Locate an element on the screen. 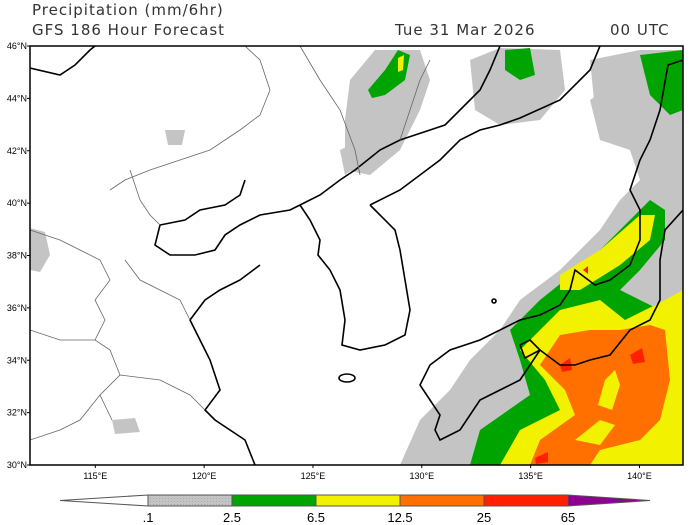  chart-subtitle: GFS 186 Hour Forecast is located at coordinates (129, 30).